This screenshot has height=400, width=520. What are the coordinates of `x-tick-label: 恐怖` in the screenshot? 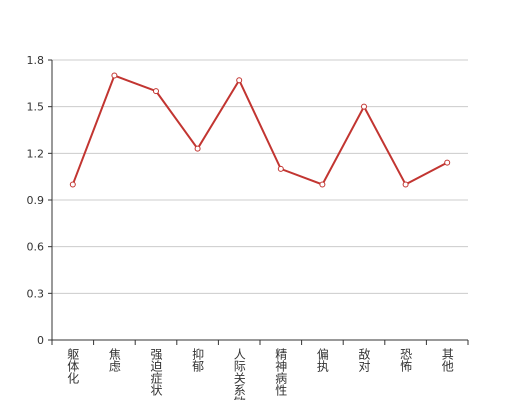 It's located at (406, 360).